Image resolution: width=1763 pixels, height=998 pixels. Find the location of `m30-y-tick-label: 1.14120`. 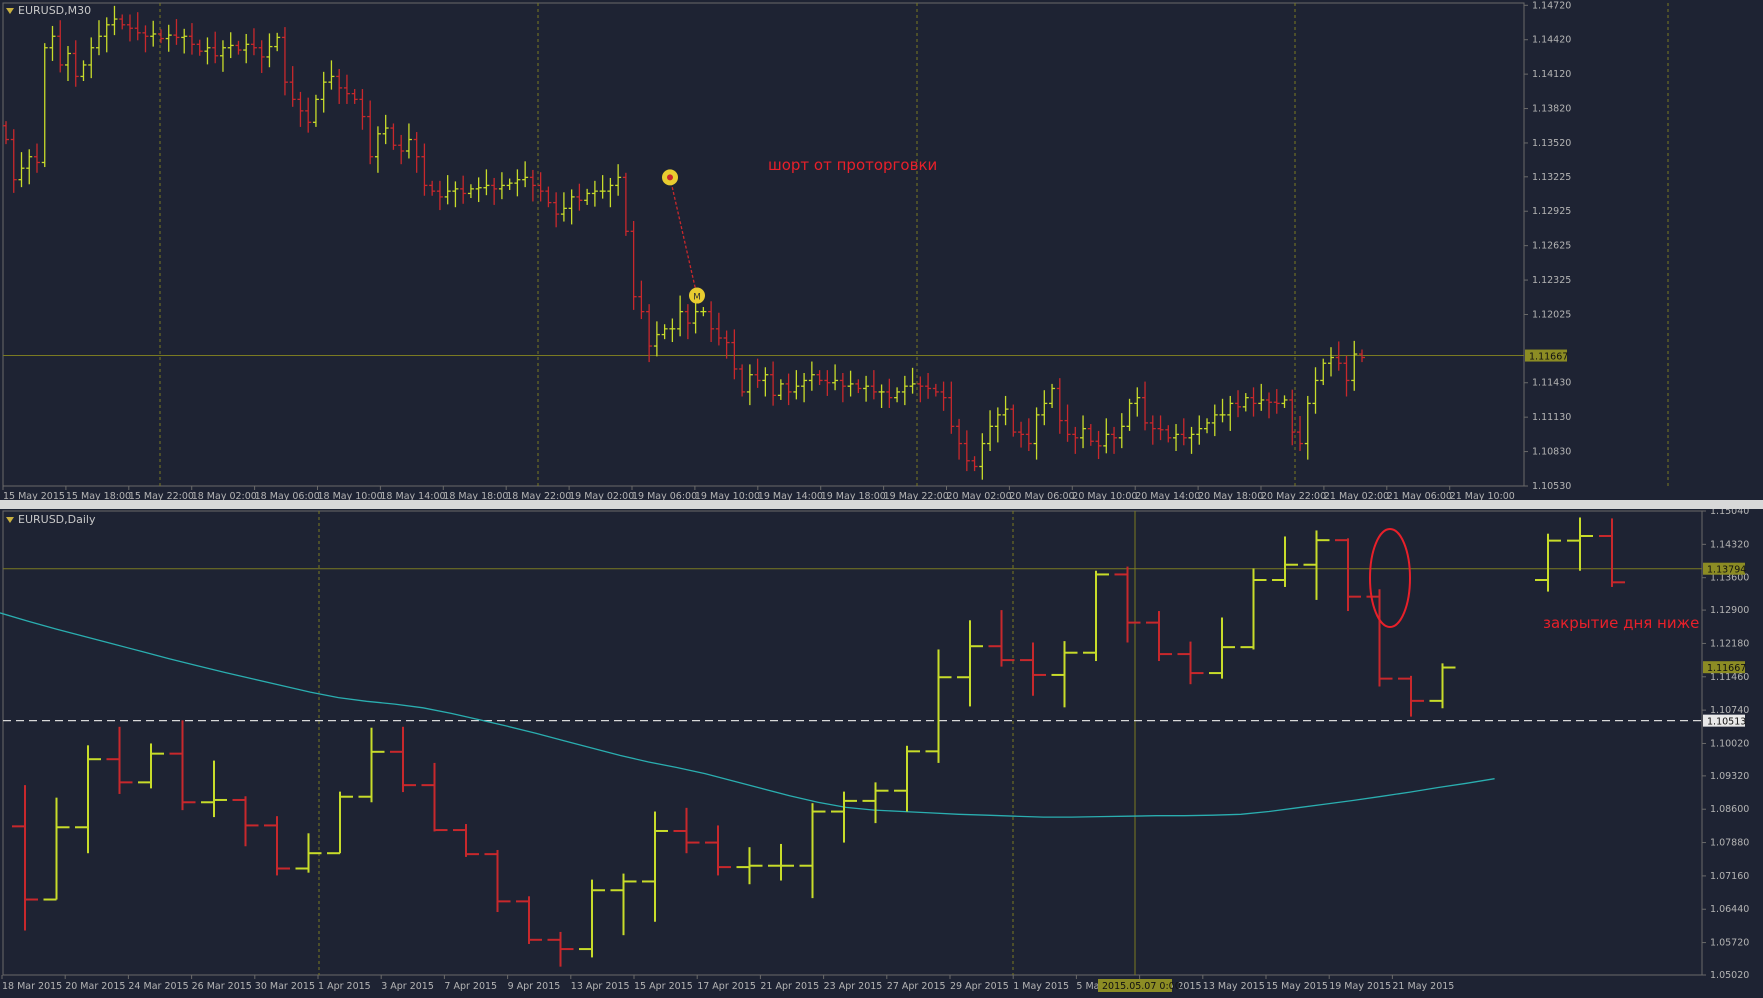

m30-y-tick-label: 1.14120 is located at coordinates (1551, 74).